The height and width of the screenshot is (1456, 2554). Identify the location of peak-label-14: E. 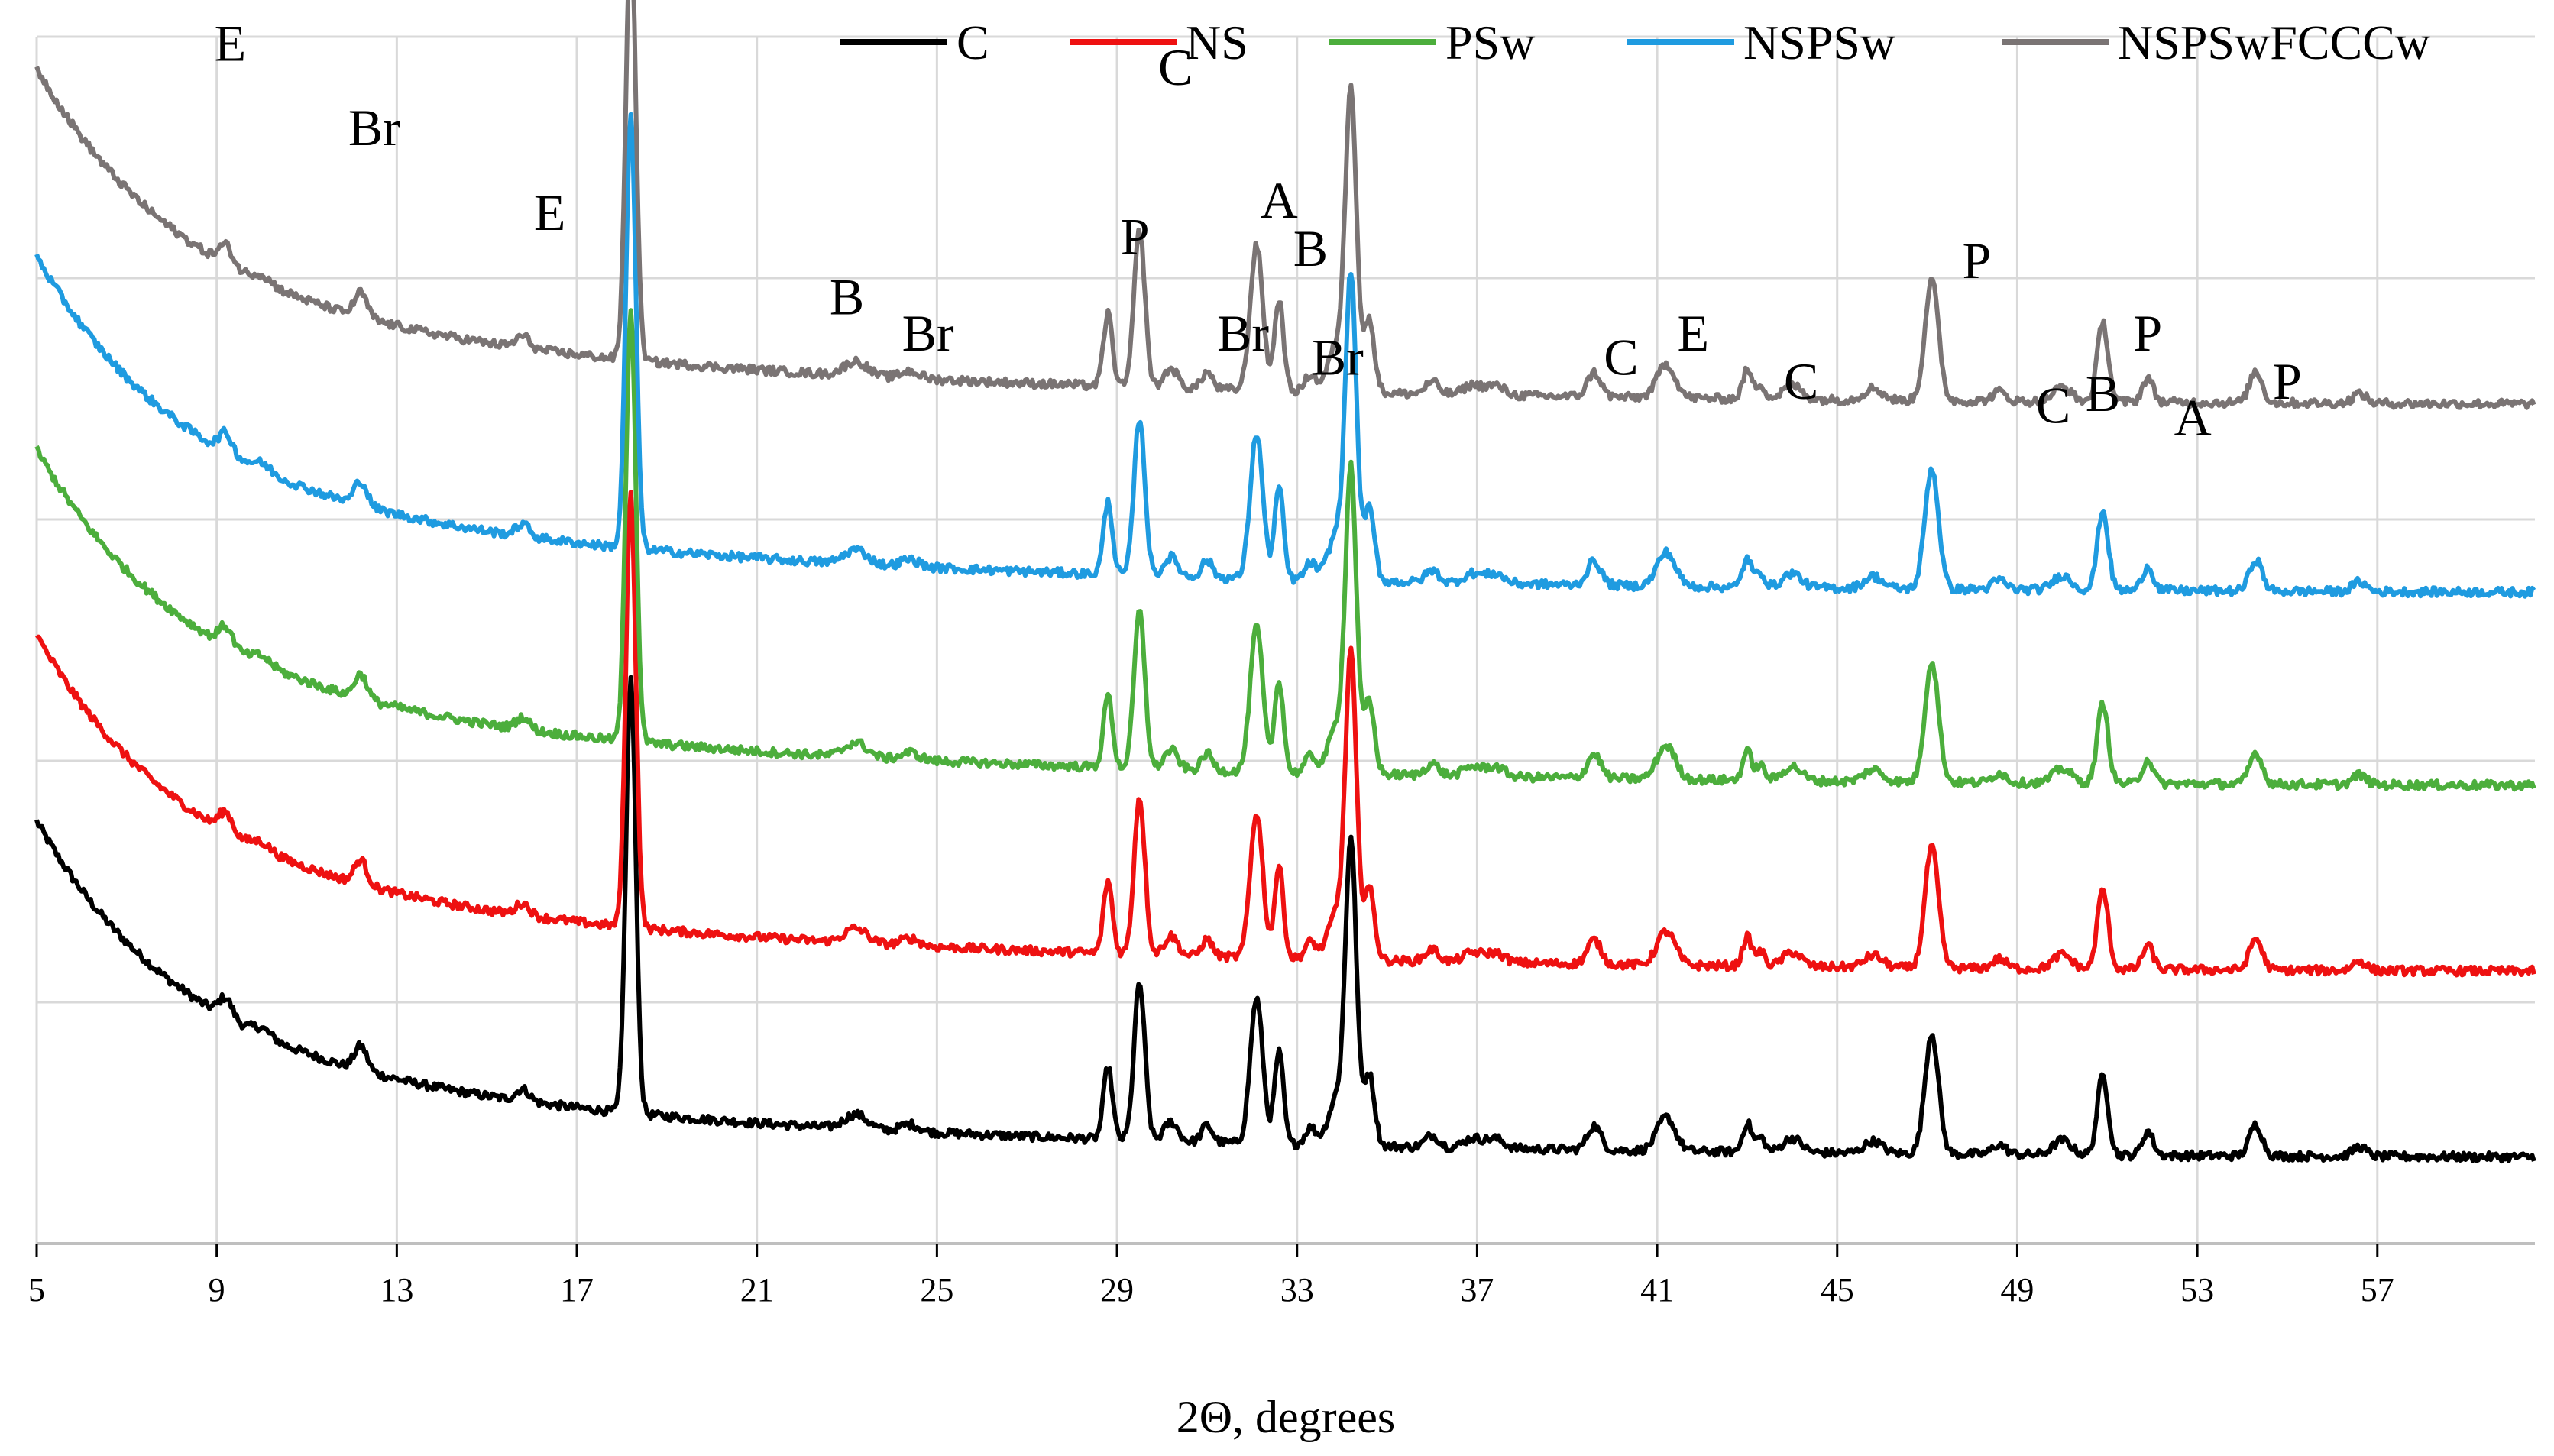
(1693, 333).